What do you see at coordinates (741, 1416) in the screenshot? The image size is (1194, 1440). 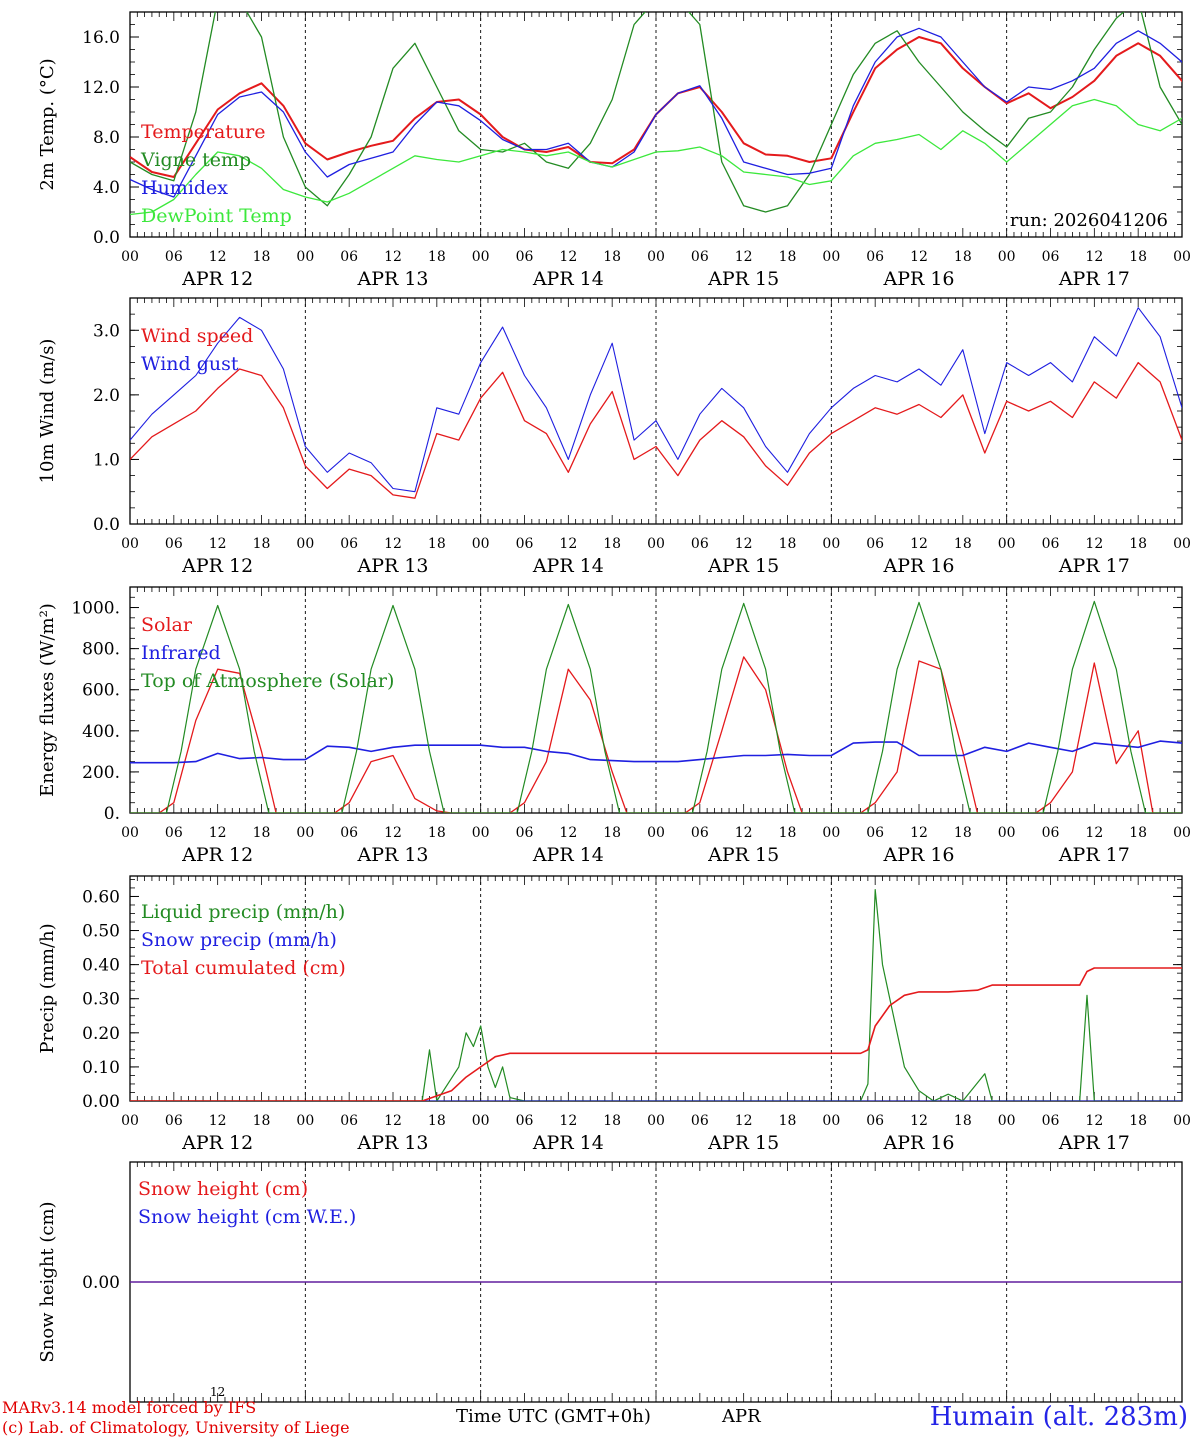 I see `month-label: APR` at bounding box center [741, 1416].